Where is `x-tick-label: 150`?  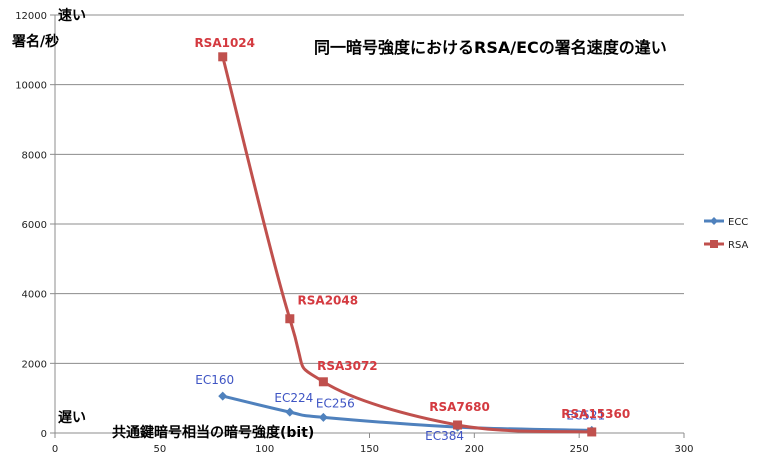 x-tick-label: 150 is located at coordinates (369, 449).